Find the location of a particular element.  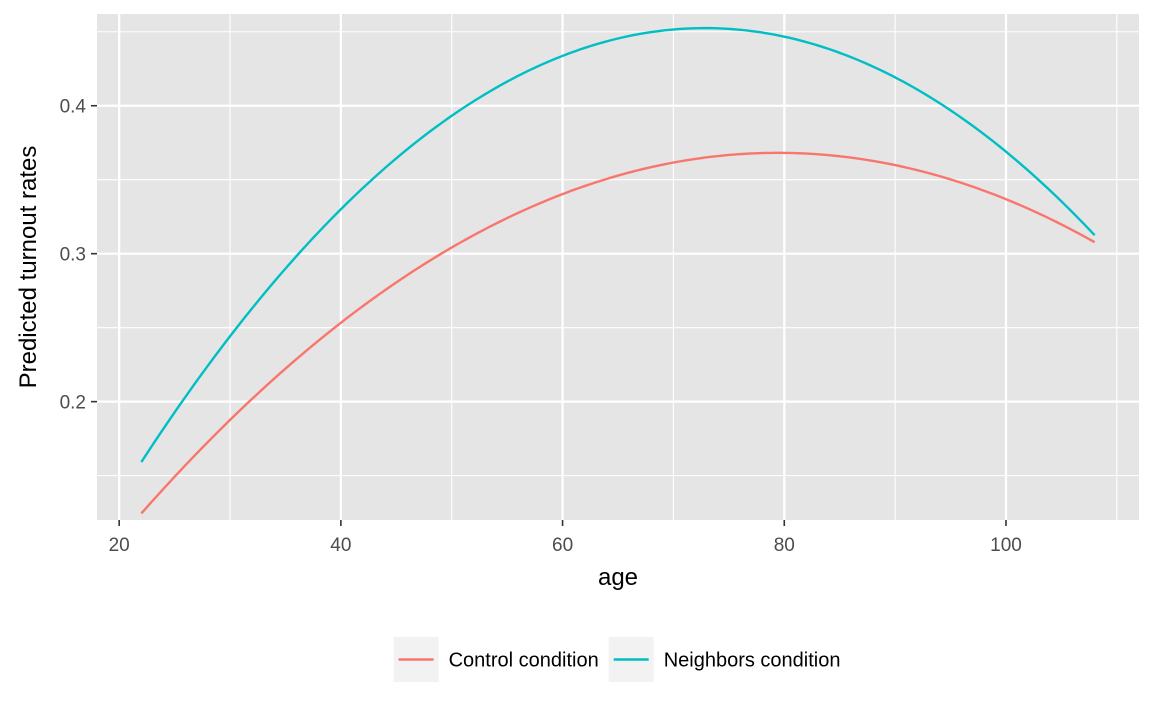

legend-label: Neighbors condition is located at coordinates (752, 661).